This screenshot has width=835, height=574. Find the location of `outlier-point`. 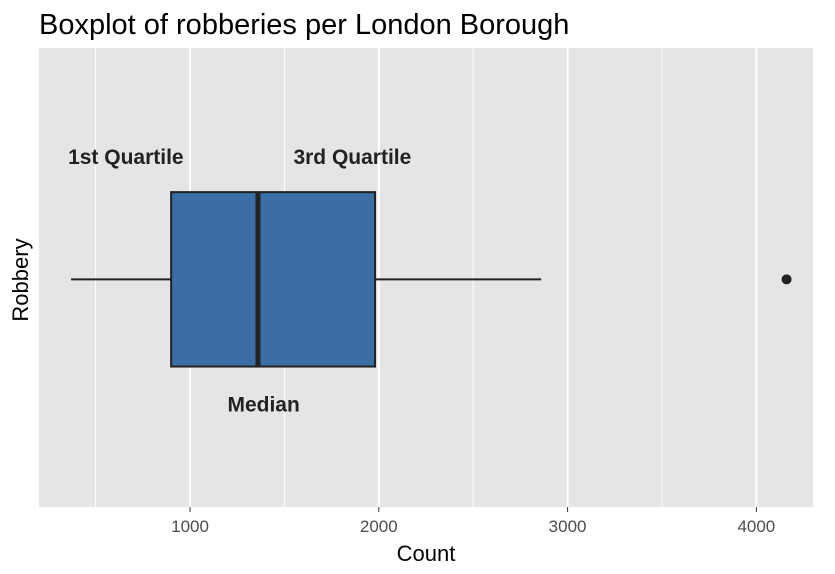

outlier-point is located at coordinates (786, 279).